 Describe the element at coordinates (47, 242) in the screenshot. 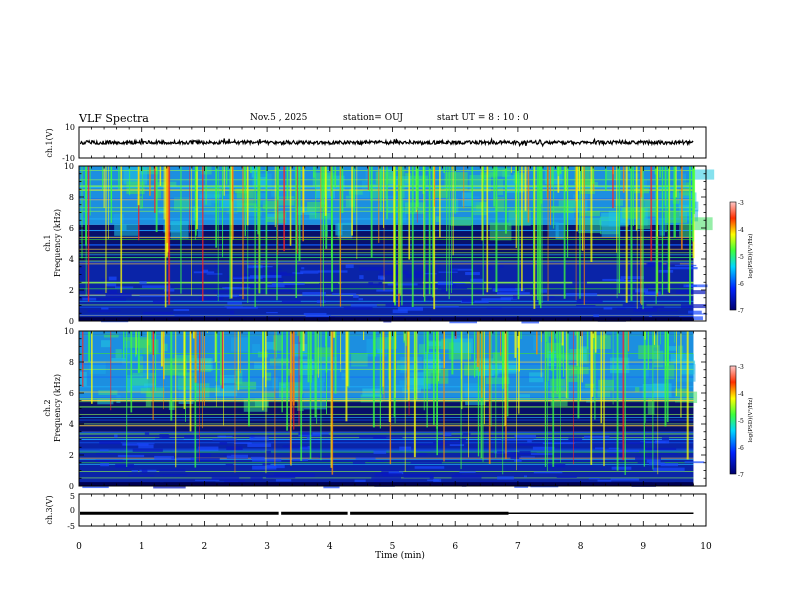

I see `ch1-spectrogram-channel-label: ch.1` at that location.